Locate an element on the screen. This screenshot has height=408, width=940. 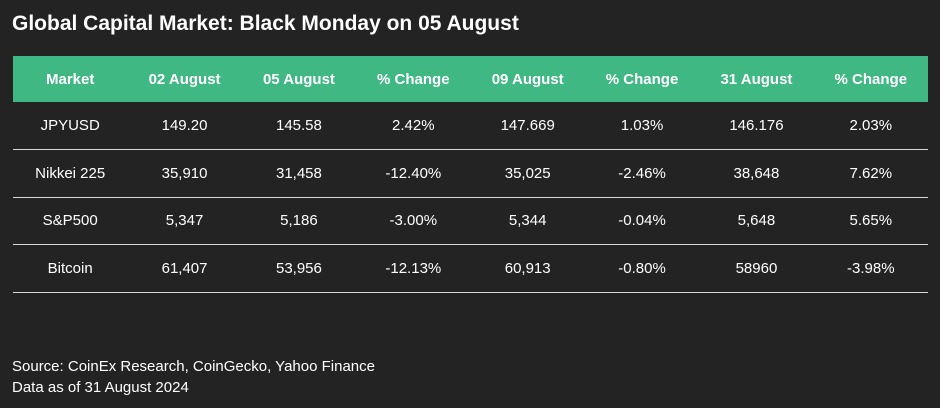
table-cell: 2.03% is located at coordinates (871, 125).